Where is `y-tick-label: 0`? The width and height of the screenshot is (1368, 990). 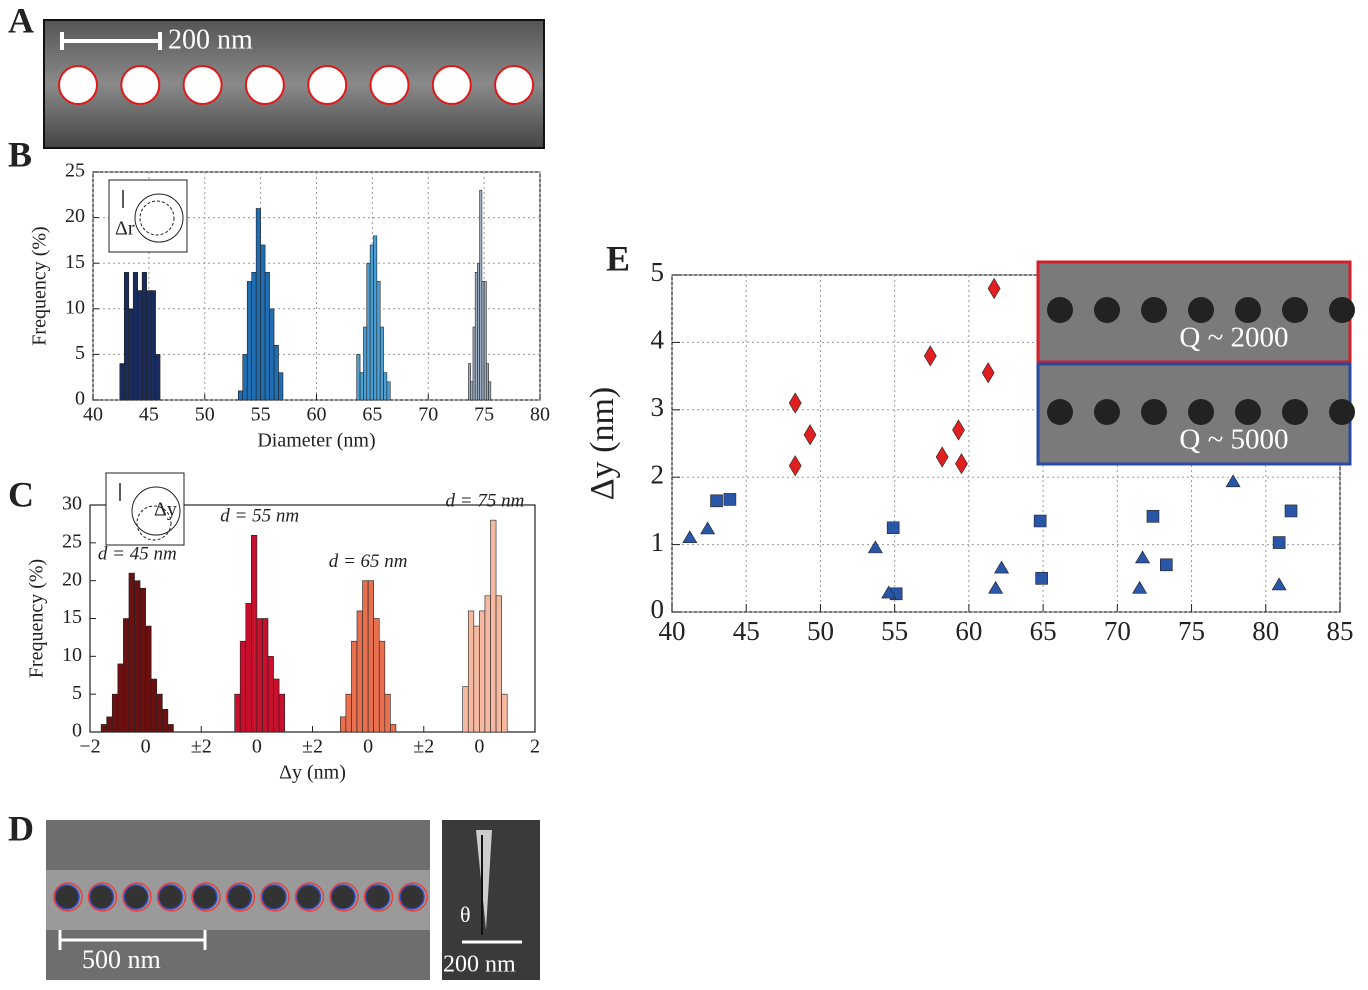
y-tick-label: 0 is located at coordinates (658, 609).